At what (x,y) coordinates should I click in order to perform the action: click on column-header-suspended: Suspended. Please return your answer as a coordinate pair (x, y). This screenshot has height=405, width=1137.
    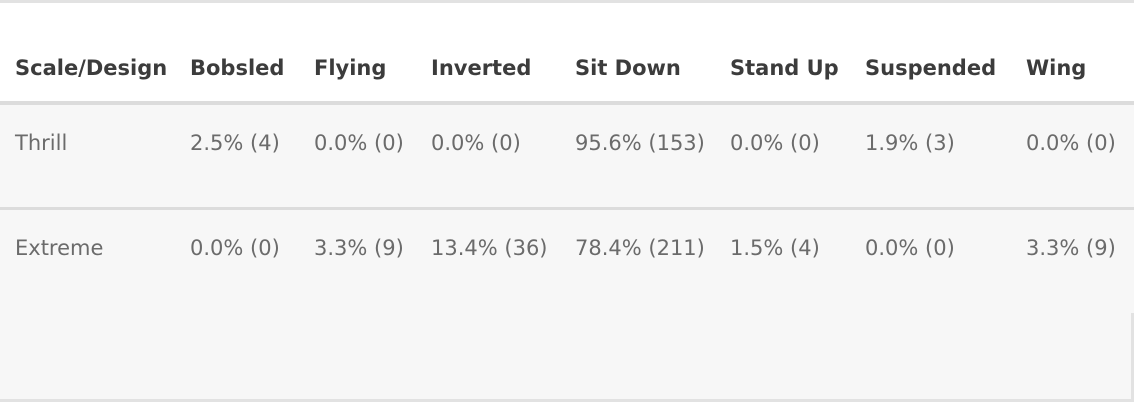
    Looking at the image, I should click on (937, 54).